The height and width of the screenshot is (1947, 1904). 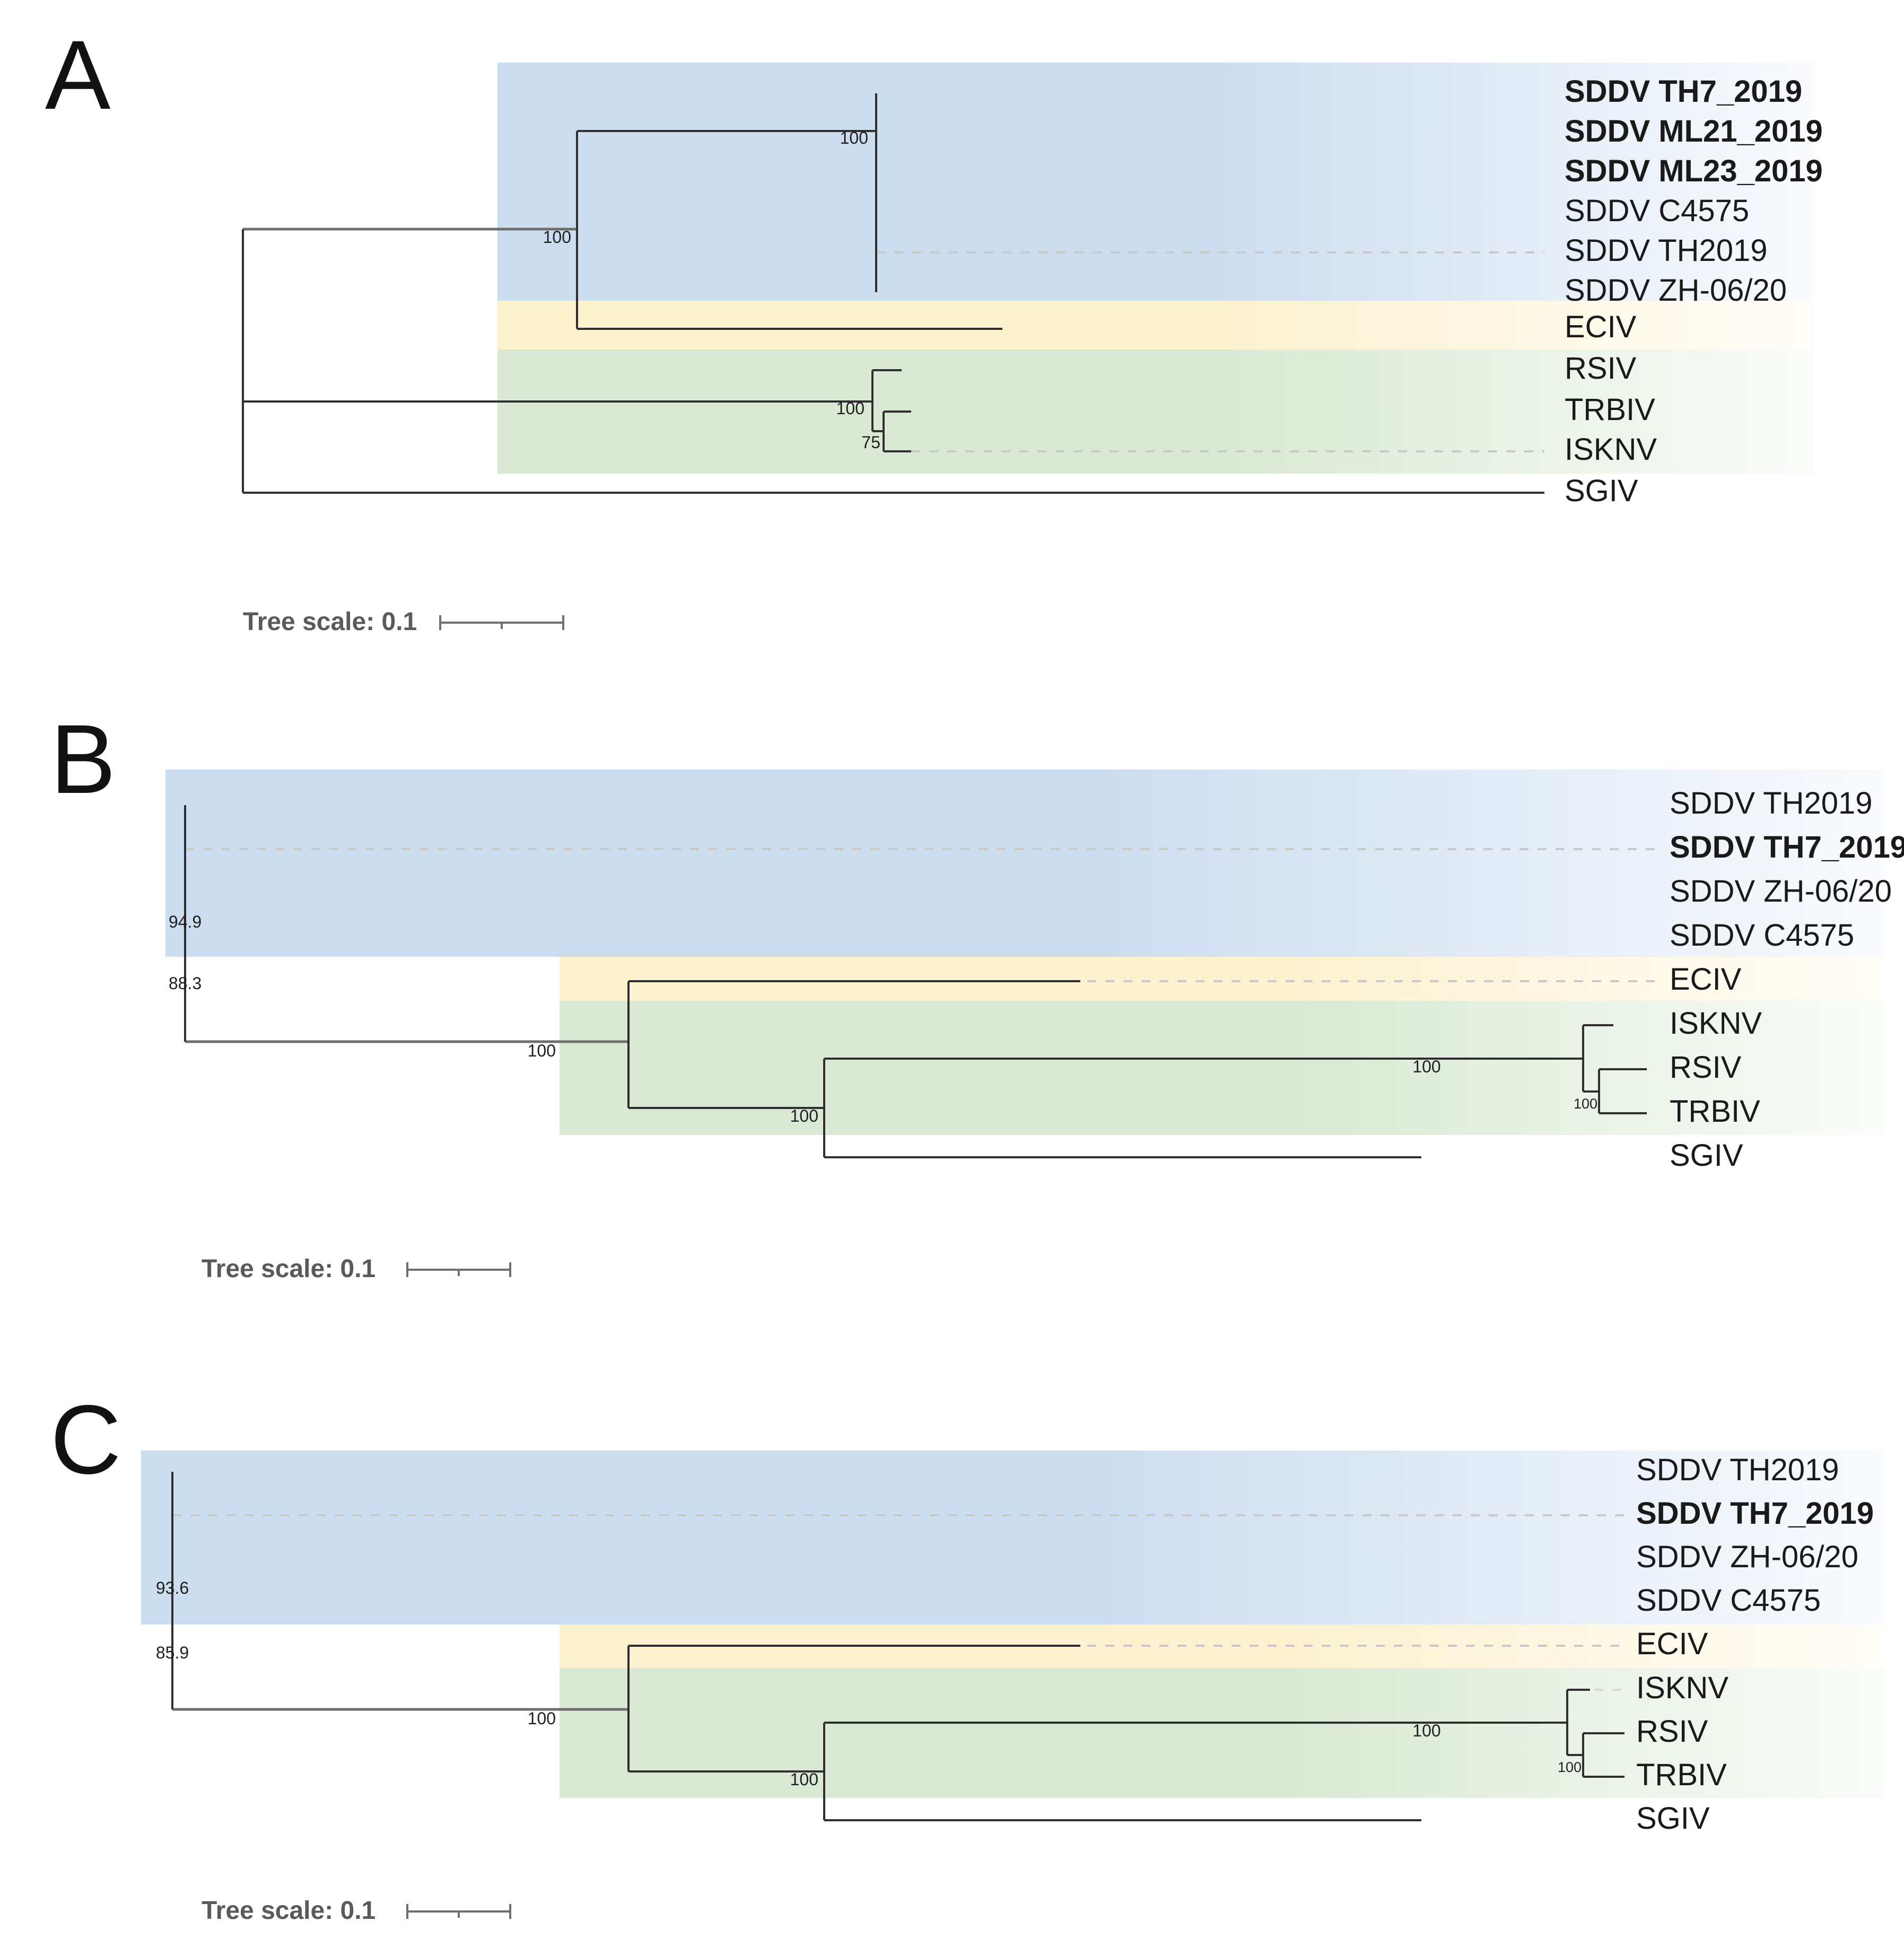 What do you see at coordinates (185, 983) in the screenshot?
I see `bootstrap-value: 88.3` at bounding box center [185, 983].